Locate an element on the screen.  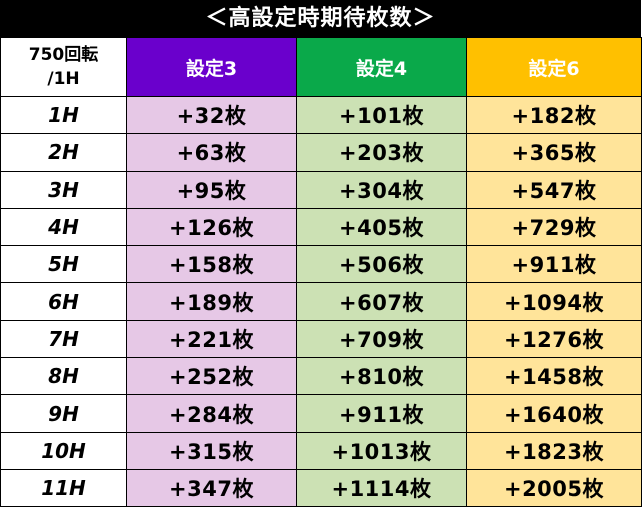
setting4-cell: +1013枚 is located at coordinates (381, 450).